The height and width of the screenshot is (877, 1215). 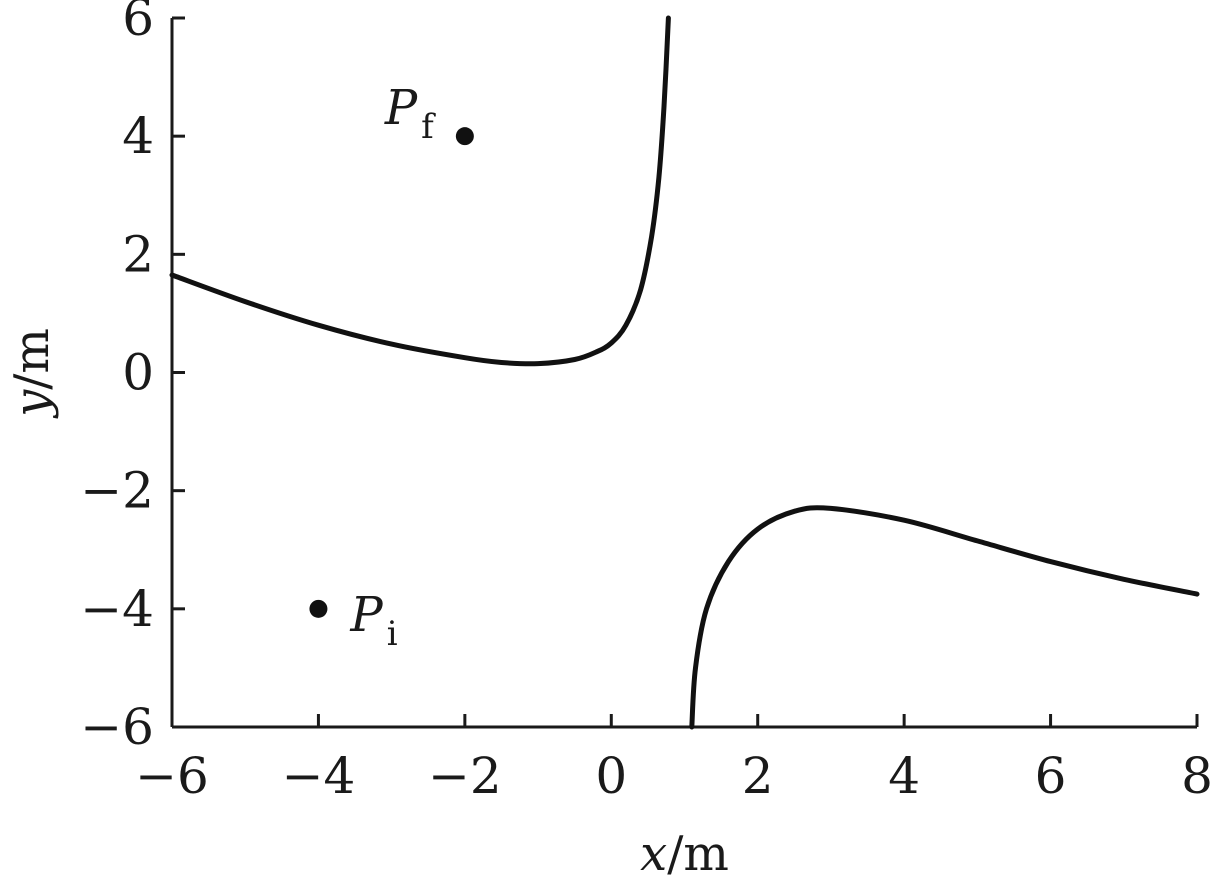 I want to click on x-tick-label: 8, so click(x=1197, y=776).